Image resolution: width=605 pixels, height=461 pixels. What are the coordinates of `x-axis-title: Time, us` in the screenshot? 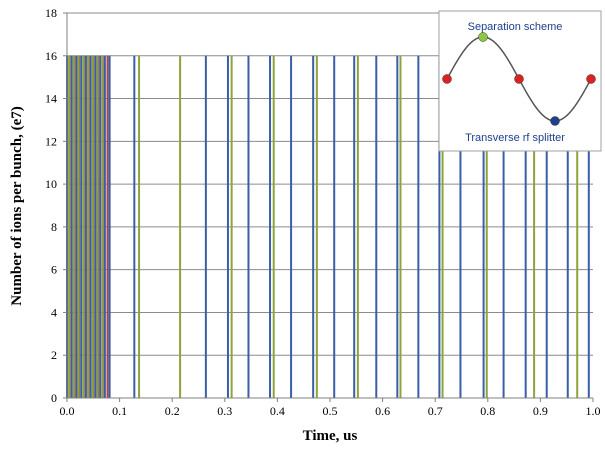 It's located at (330, 436).